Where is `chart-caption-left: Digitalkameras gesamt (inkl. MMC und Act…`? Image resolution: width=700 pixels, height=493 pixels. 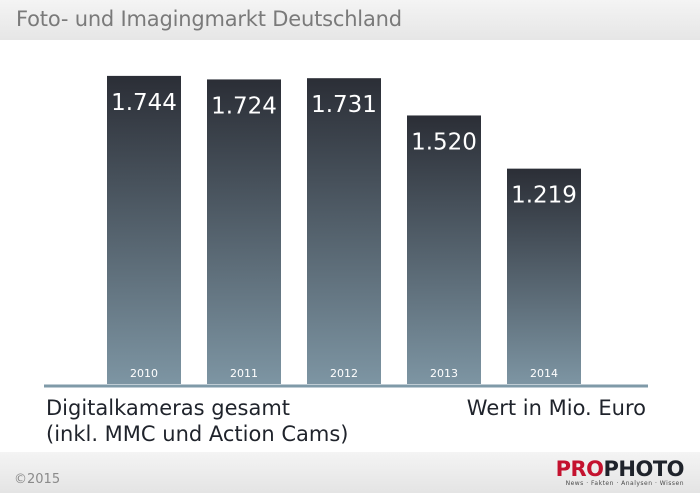 chart-caption-left: Digitalkameras gesamt (inkl. MMC und Act… is located at coordinates (197, 421).